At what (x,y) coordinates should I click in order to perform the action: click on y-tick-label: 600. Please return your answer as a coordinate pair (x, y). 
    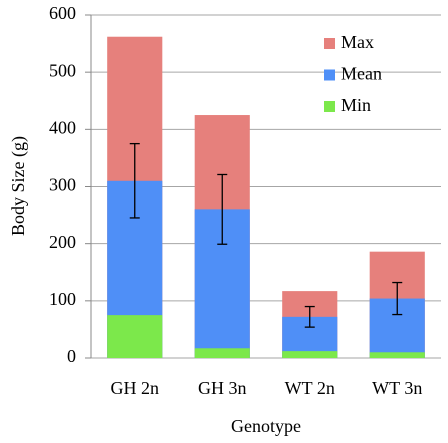
    Looking at the image, I should click on (62, 13).